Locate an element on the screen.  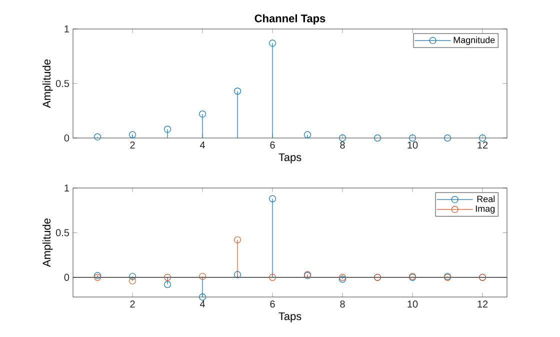
legend-label: Magnitude is located at coordinates (474, 40).